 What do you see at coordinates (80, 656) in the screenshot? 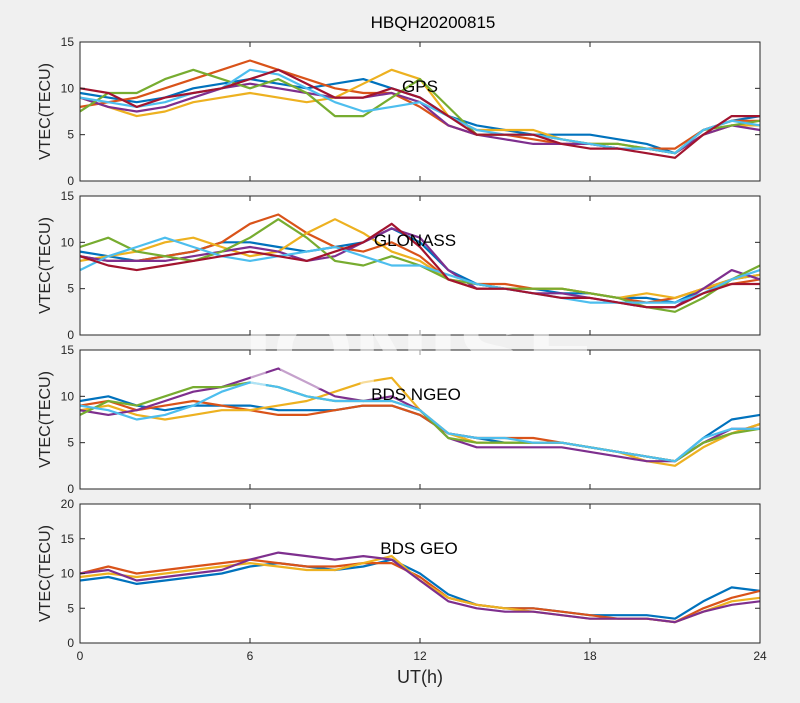
I see `x-tick-label: 0` at bounding box center [80, 656].